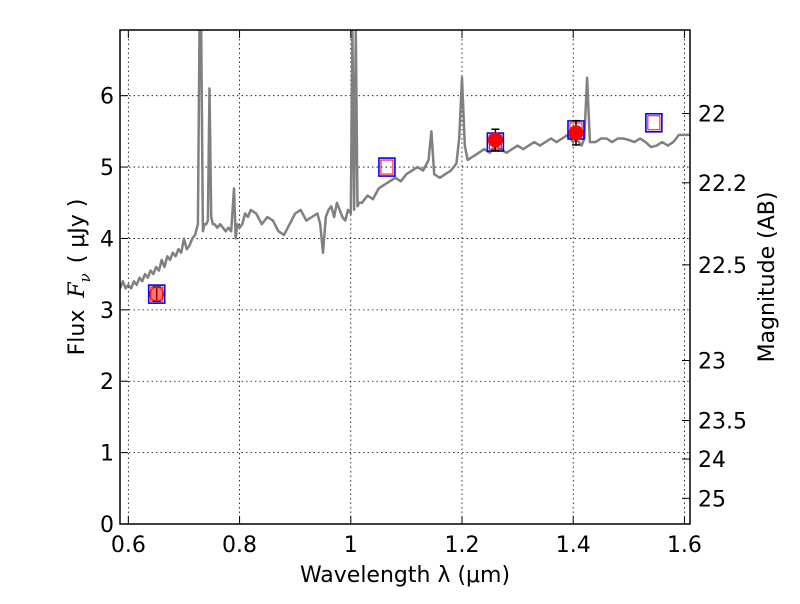  I want to click on y-axis-title-symbol: F, so click(77, 290).